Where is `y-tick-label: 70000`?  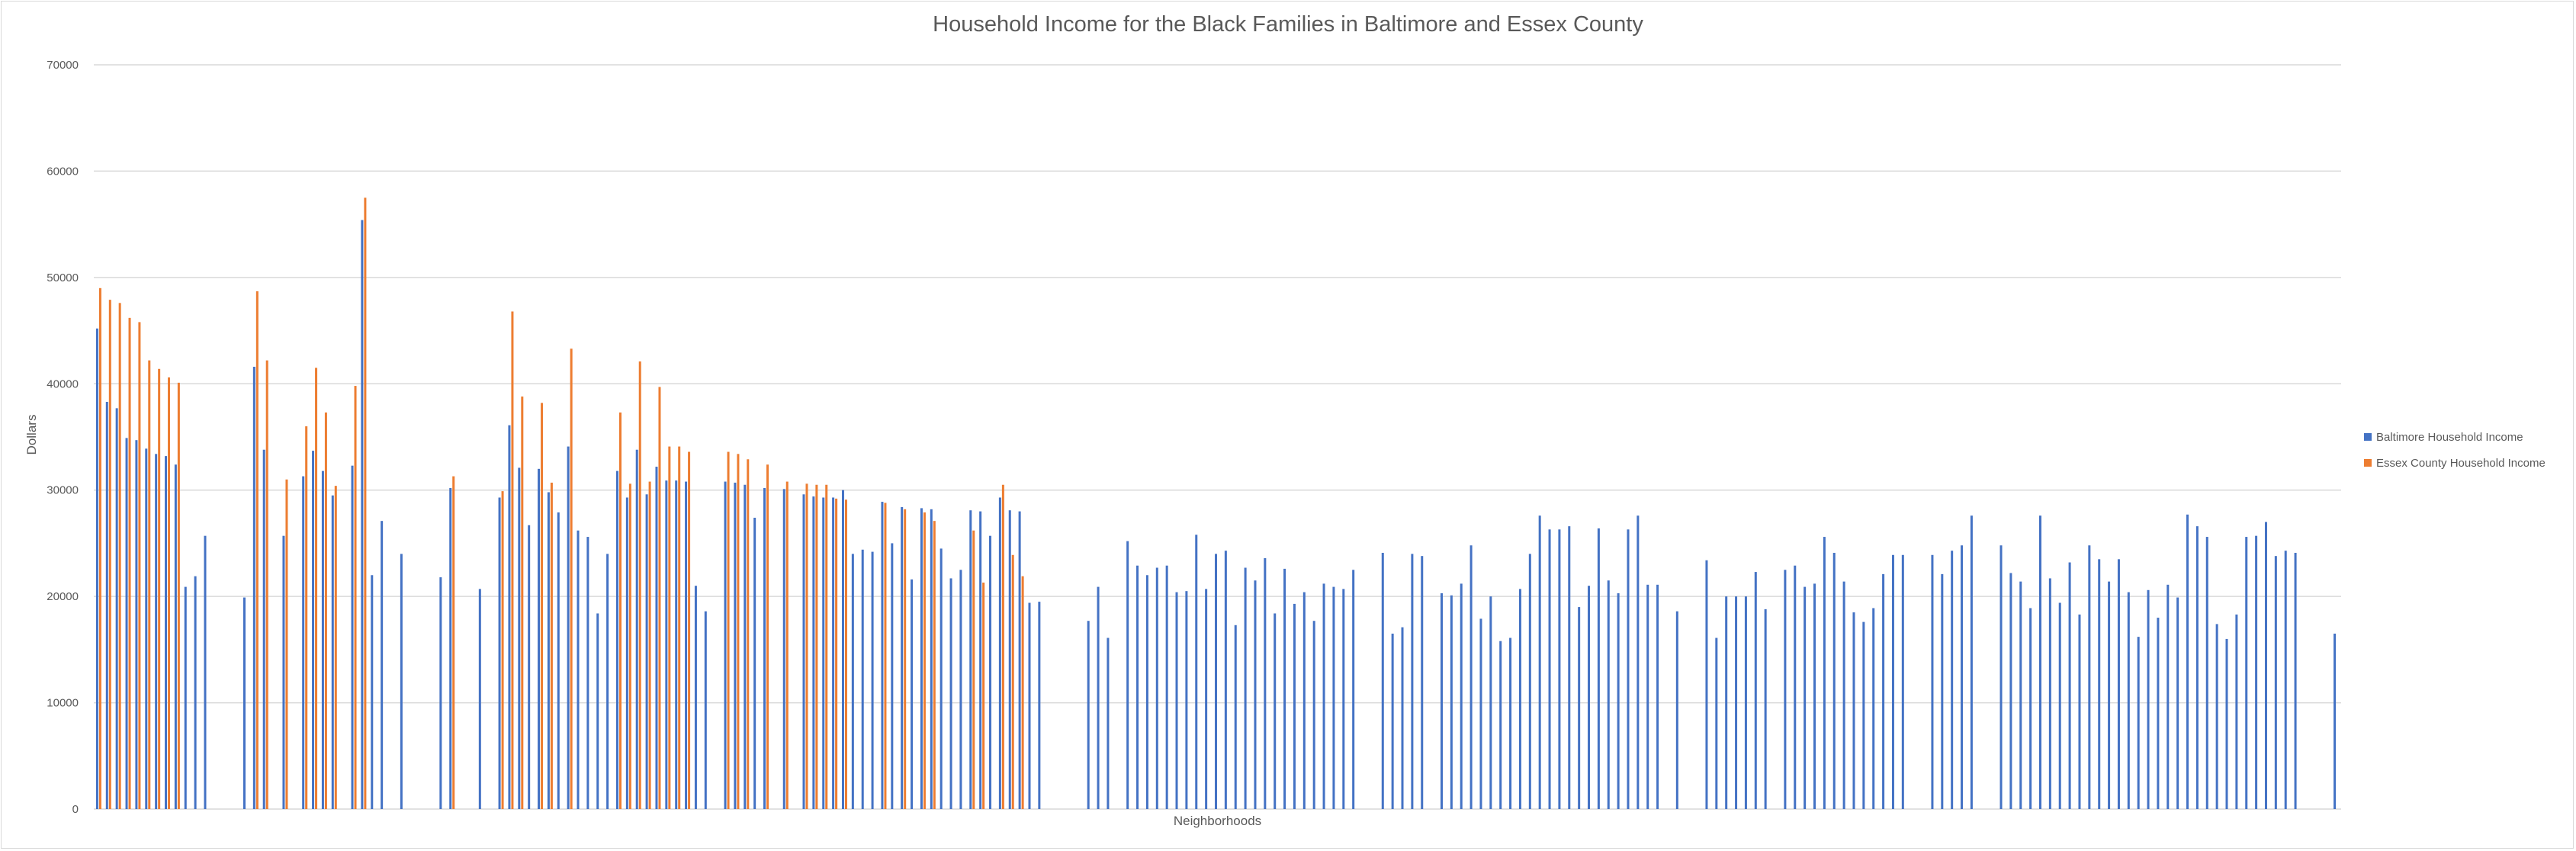
y-tick-label: 70000 is located at coordinates (63, 65).